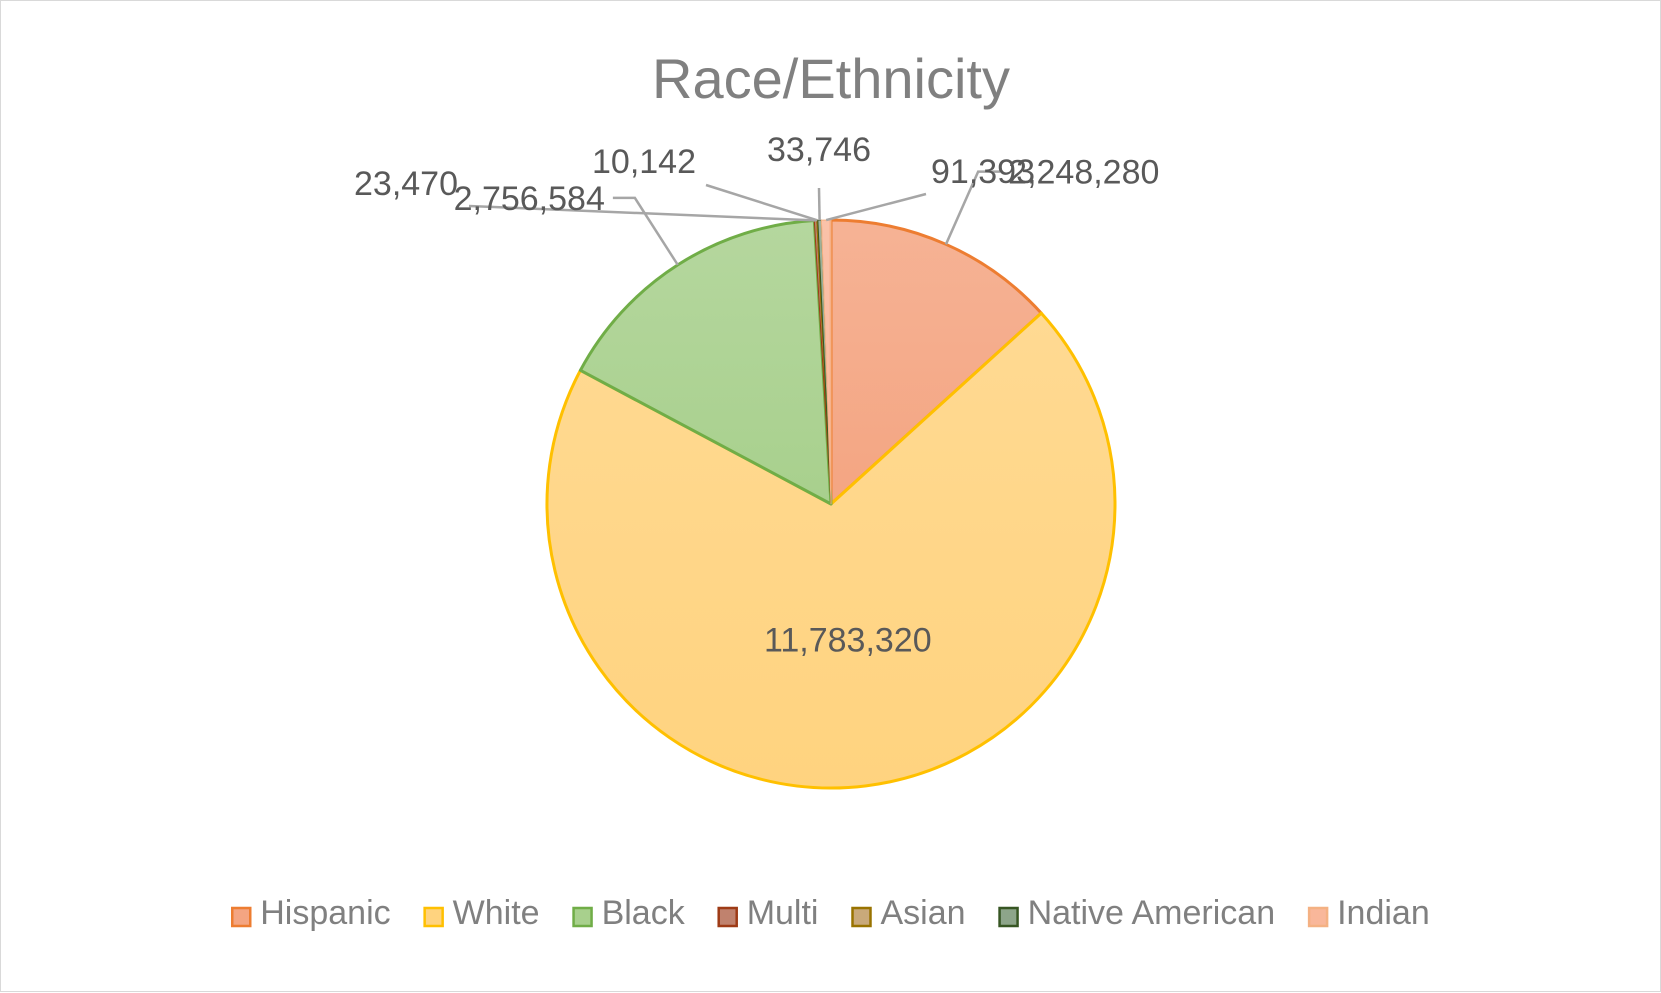 This screenshot has width=1661, height=993. Describe the element at coordinates (582, 917) in the screenshot. I see `legend-swatch-black` at that location.